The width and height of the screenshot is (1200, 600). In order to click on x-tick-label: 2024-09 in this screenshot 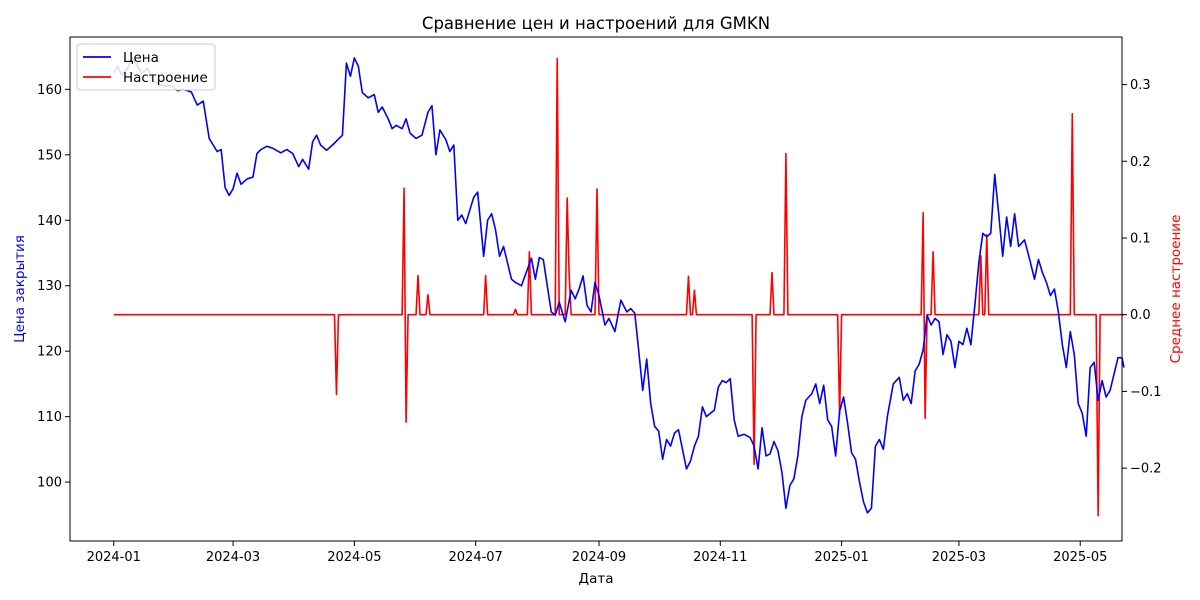, I will do `click(599, 557)`.